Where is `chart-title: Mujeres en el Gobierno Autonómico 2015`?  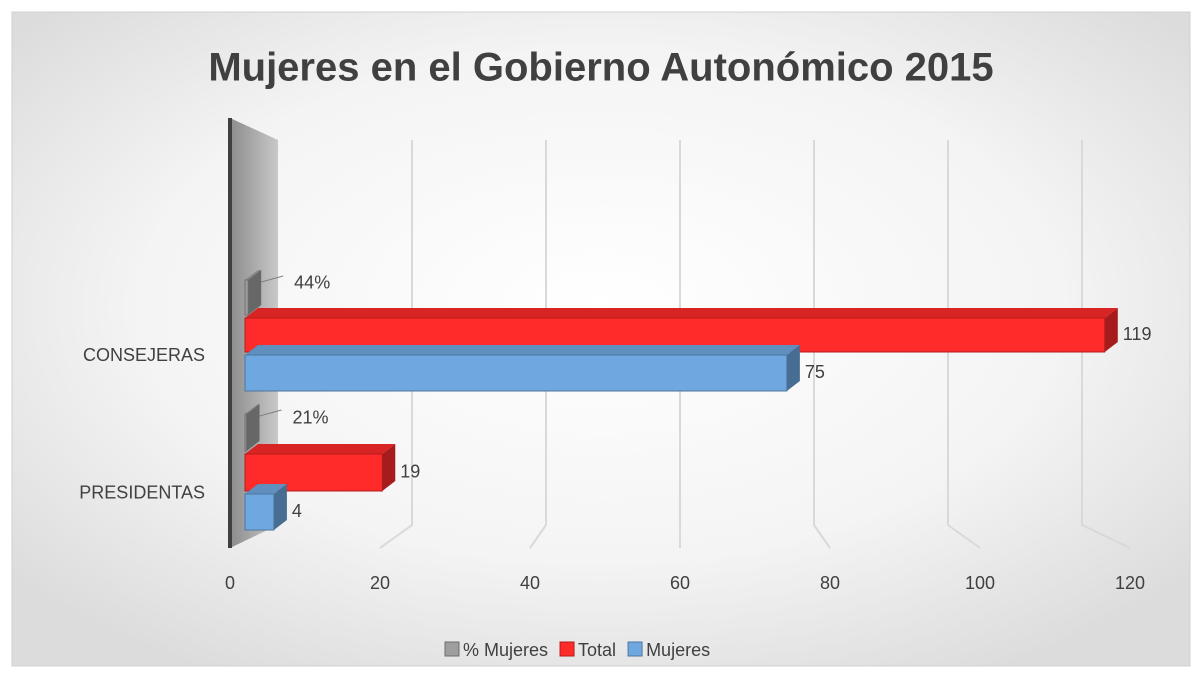 chart-title: Mujeres en el Gobierno Autonómico 2015 is located at coordinates (600, 68).